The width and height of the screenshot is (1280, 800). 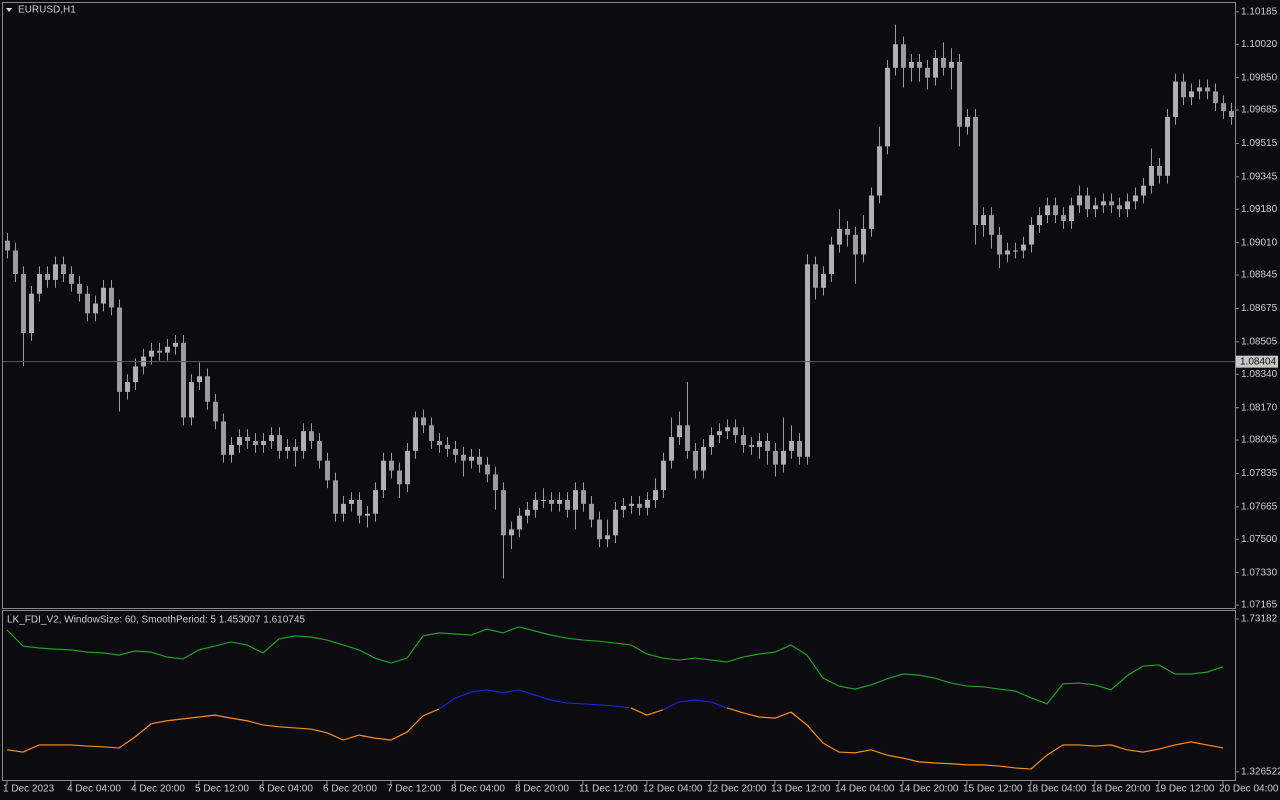 I want to click on y-tick-label: 1.09180, so click(x=1259, y=209).